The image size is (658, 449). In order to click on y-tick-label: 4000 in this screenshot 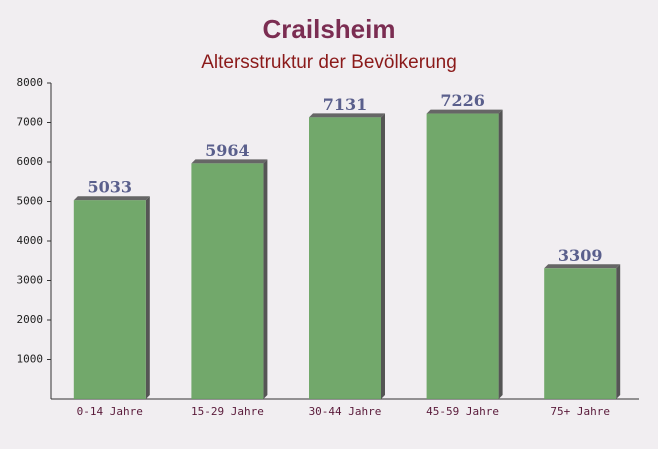, I will do `click(30, 240)`.